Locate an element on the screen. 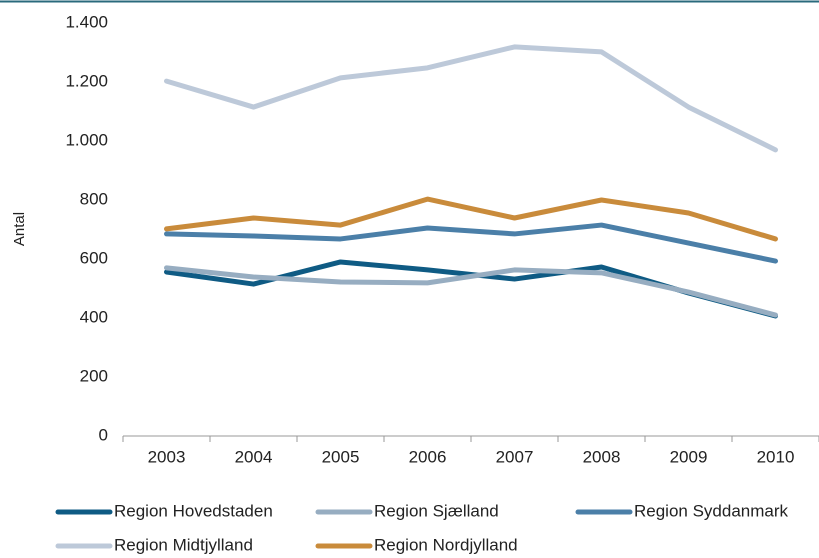 This screenshot has width=819, height=558. x-tick-label: 2005 is located at coordinates (341, 456).